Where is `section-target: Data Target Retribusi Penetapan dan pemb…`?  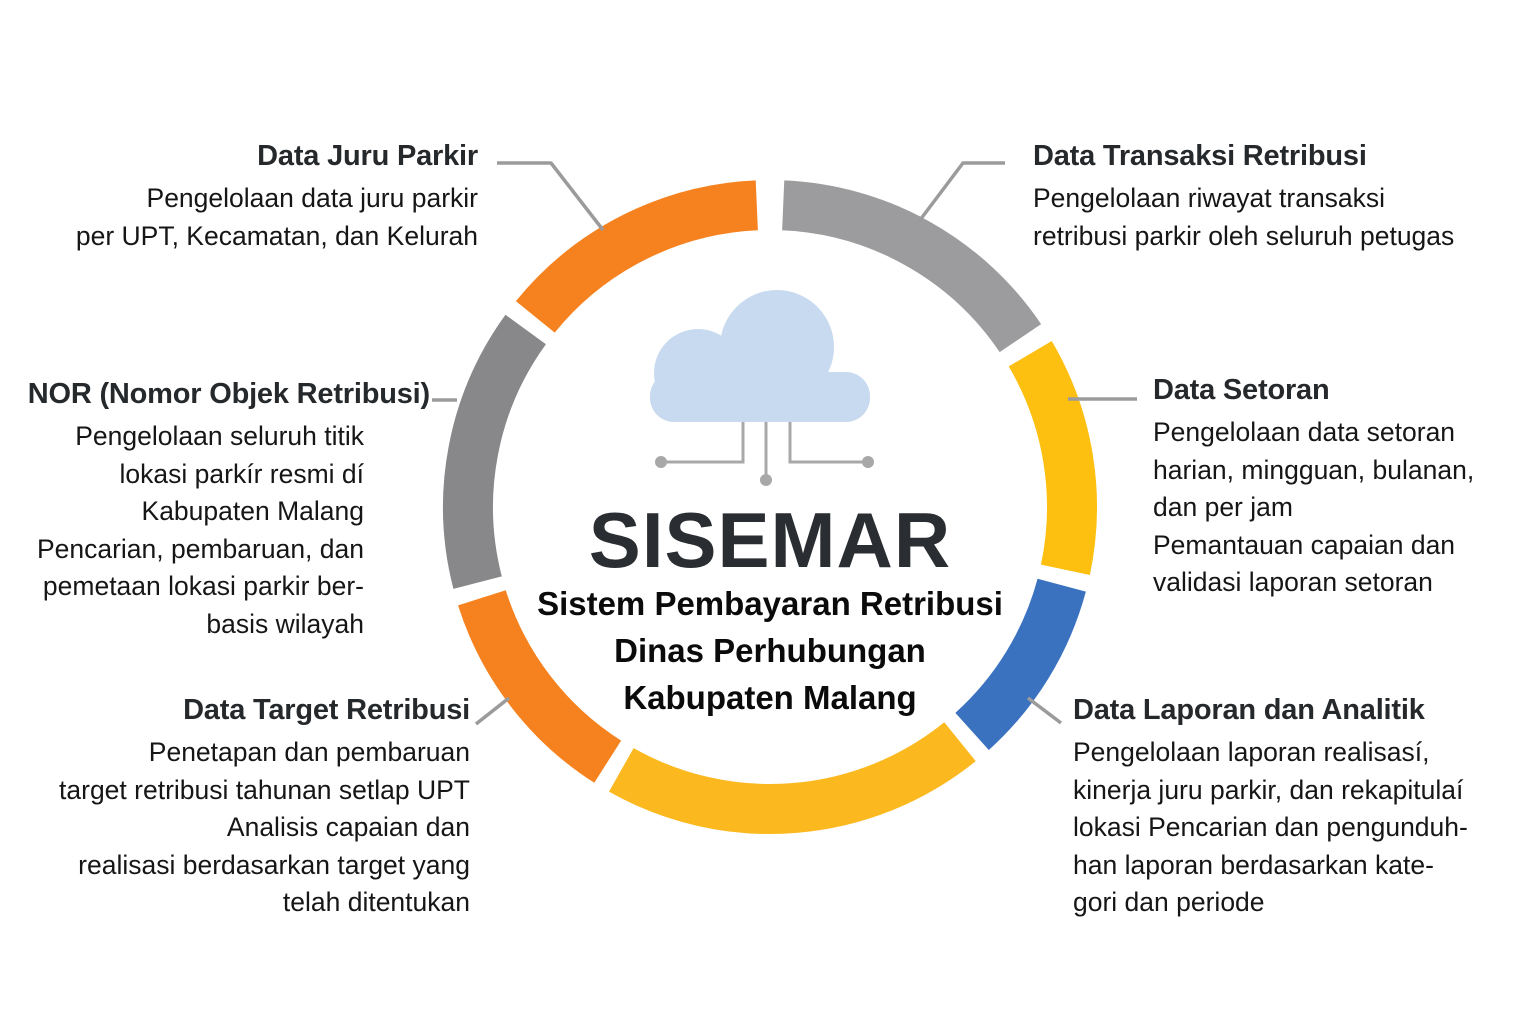
section-target: Data Target Retribusi Penetapan dan pemb… is located at coordinates (240, 807).